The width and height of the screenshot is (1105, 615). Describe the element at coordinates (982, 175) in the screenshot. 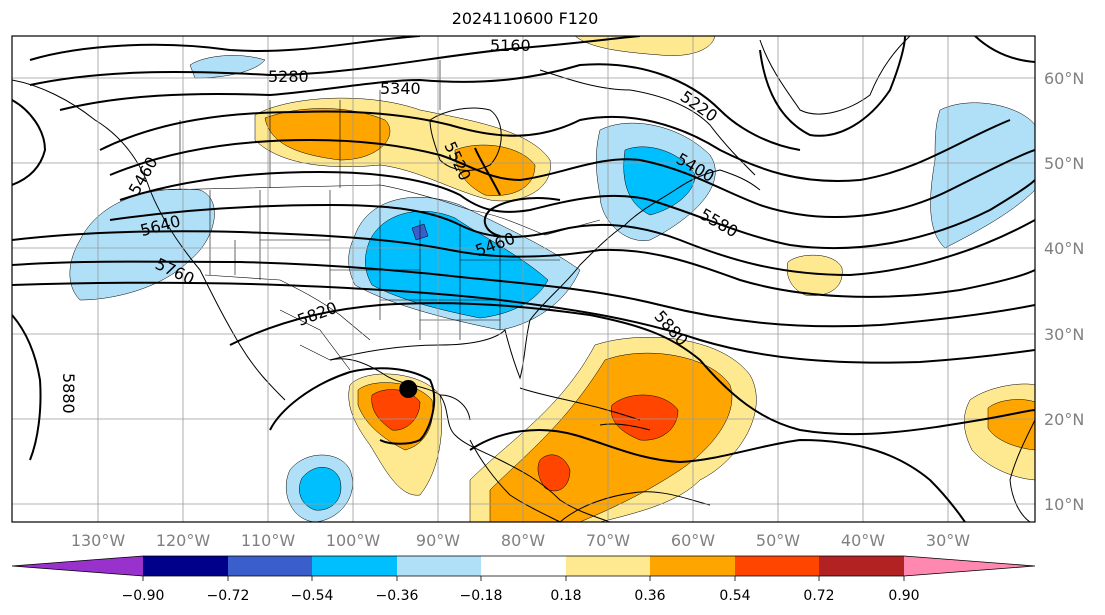

I see `negative-anomaly-atlantic` at that location.